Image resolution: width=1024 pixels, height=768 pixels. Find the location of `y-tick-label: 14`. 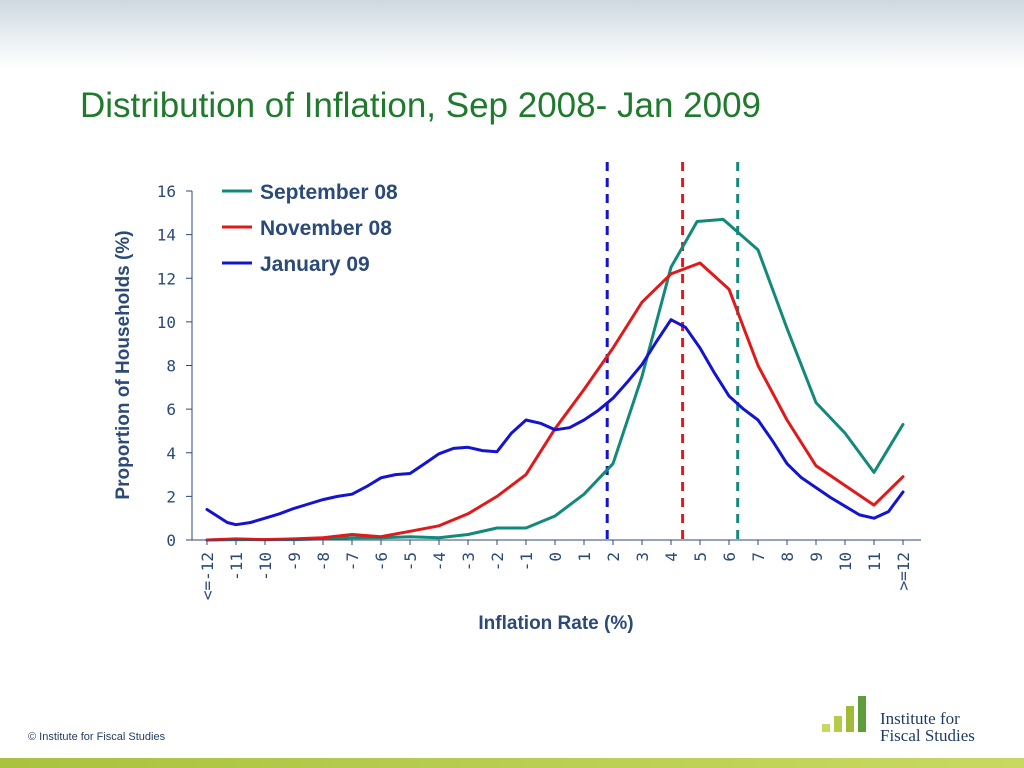

y-tick-label: 14 is located at coordinates (166, 235).